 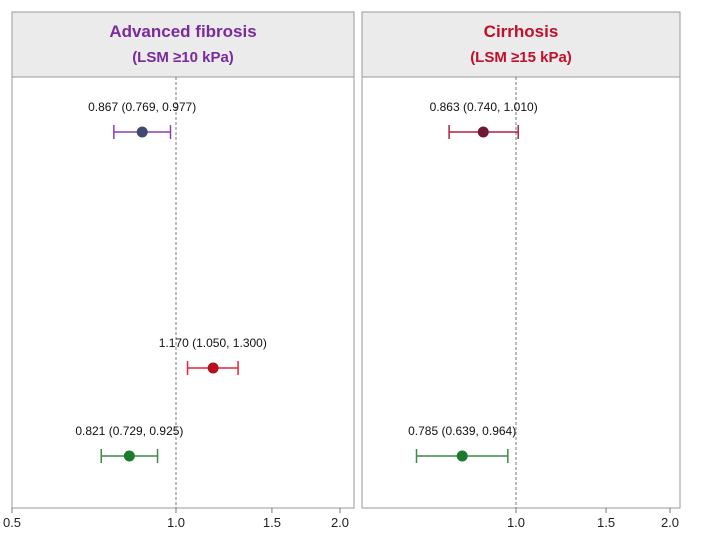 I want to click on estimate-label: 0.867 (0.769, 0.977), so click(x=142, y=107).